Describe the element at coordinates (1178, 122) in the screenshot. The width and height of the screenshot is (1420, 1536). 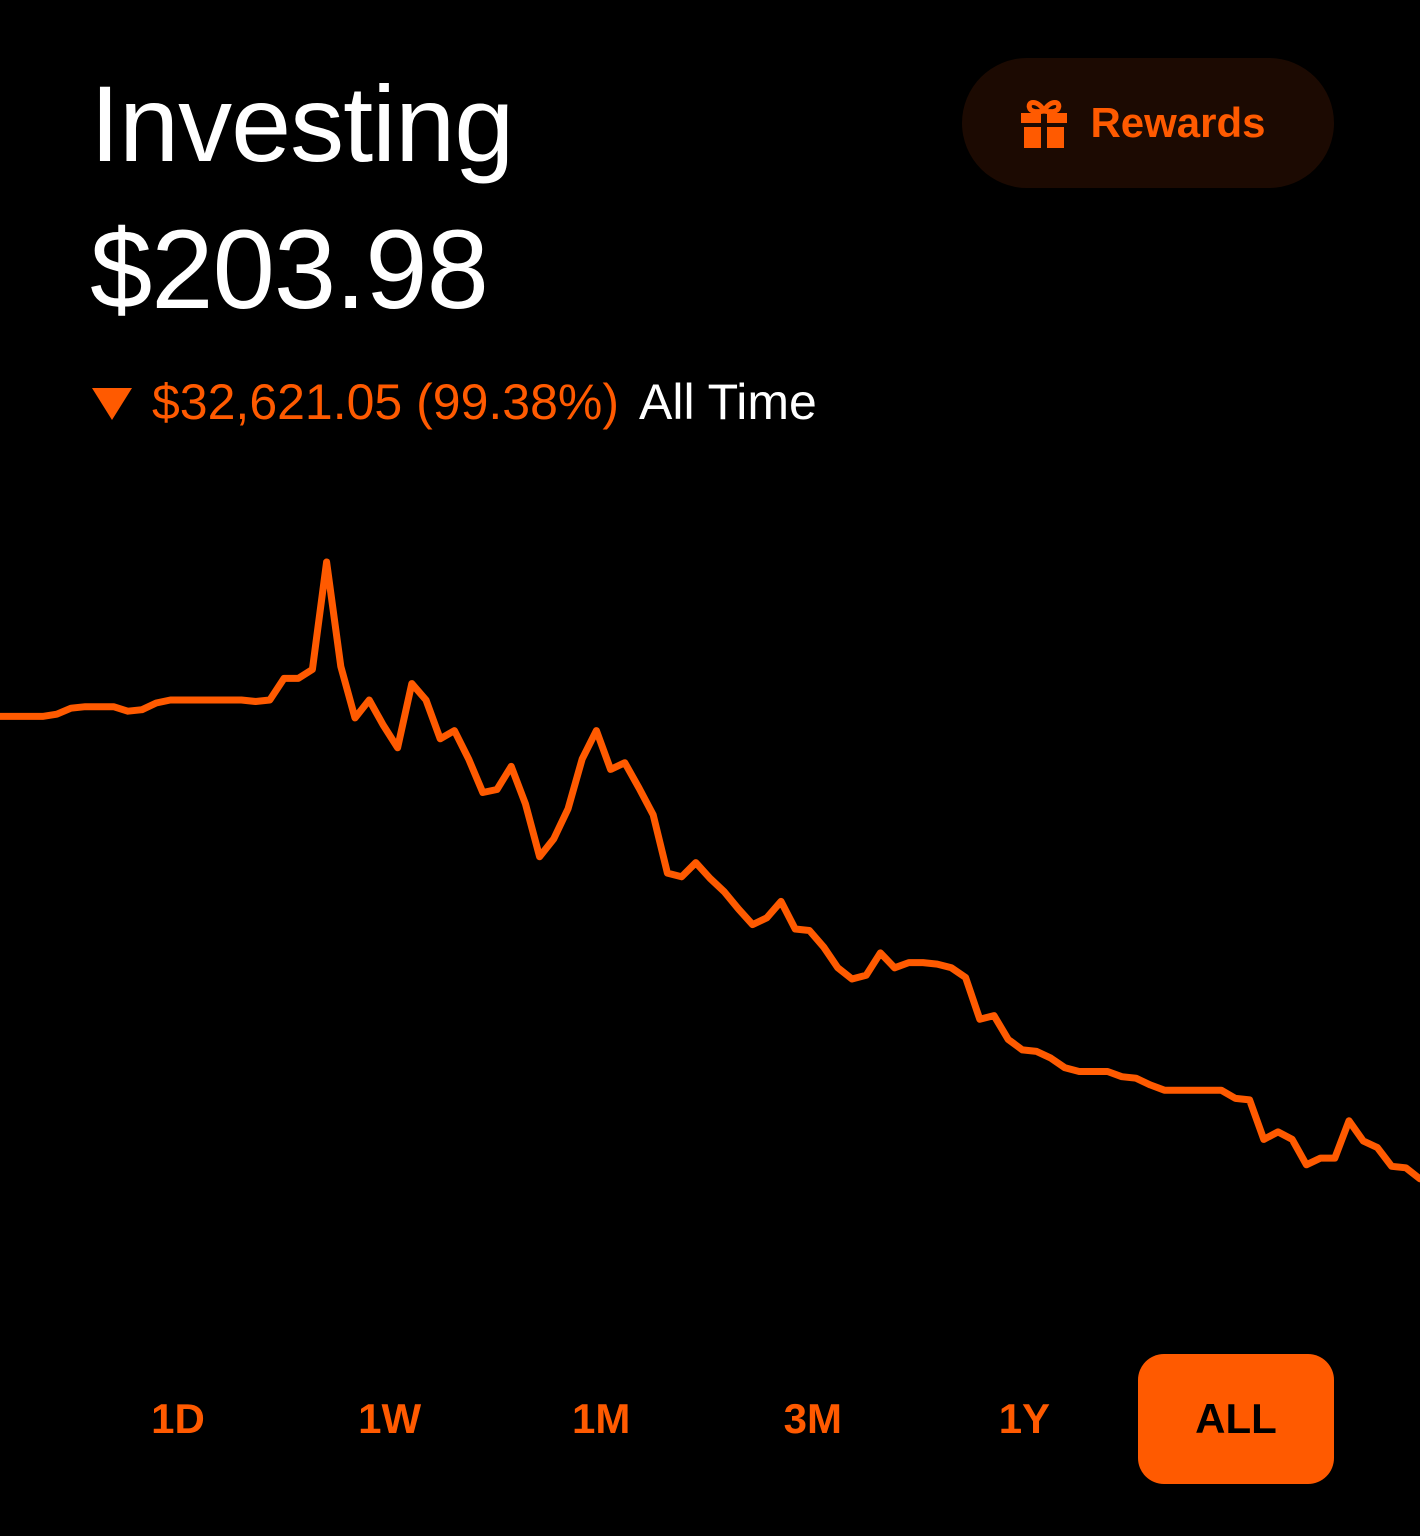
I see `rewards-label: Rewards` at that location.